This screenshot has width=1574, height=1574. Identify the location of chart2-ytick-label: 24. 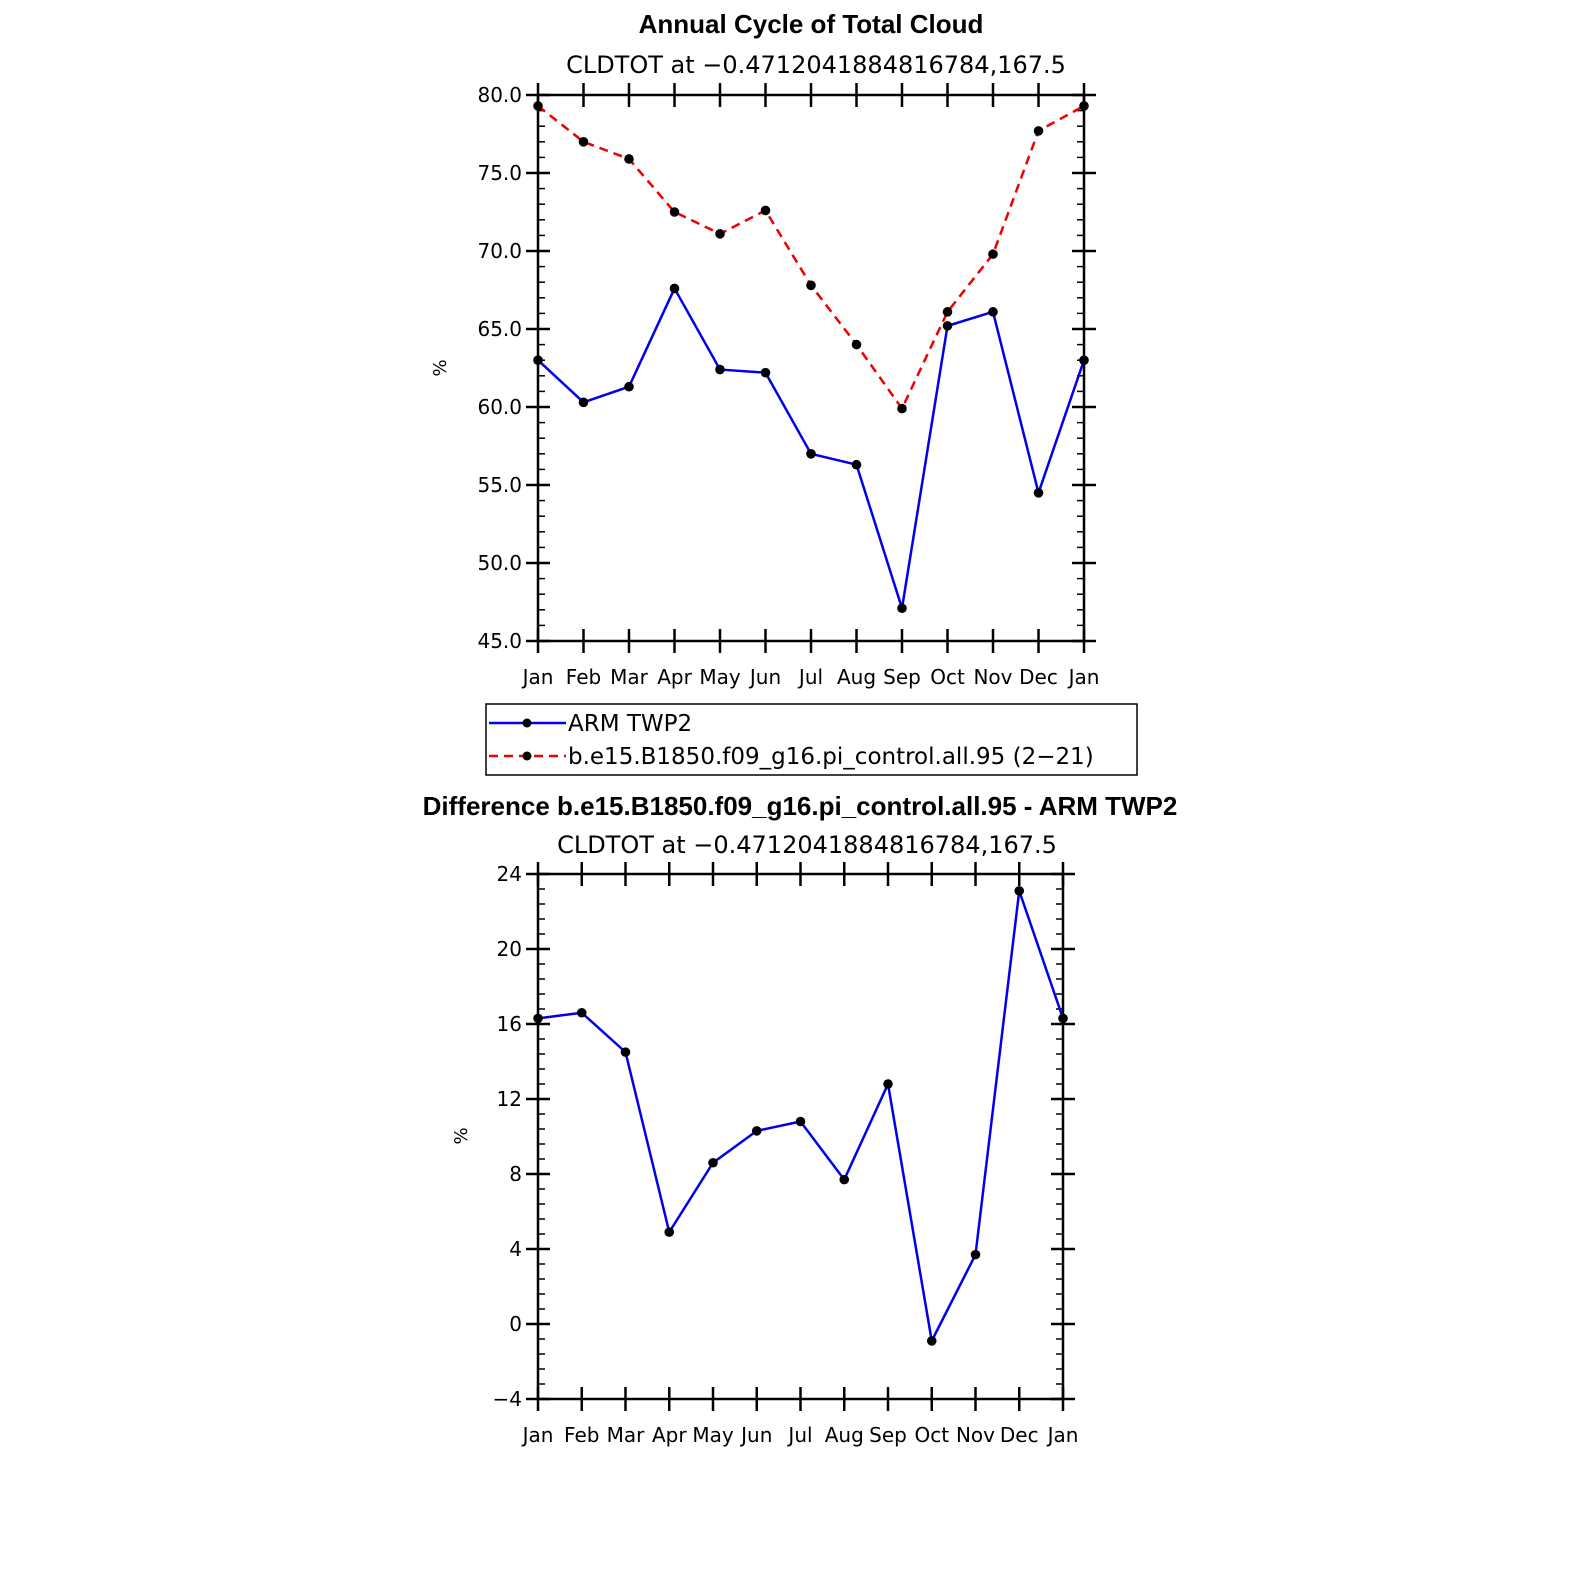
(509, 874).